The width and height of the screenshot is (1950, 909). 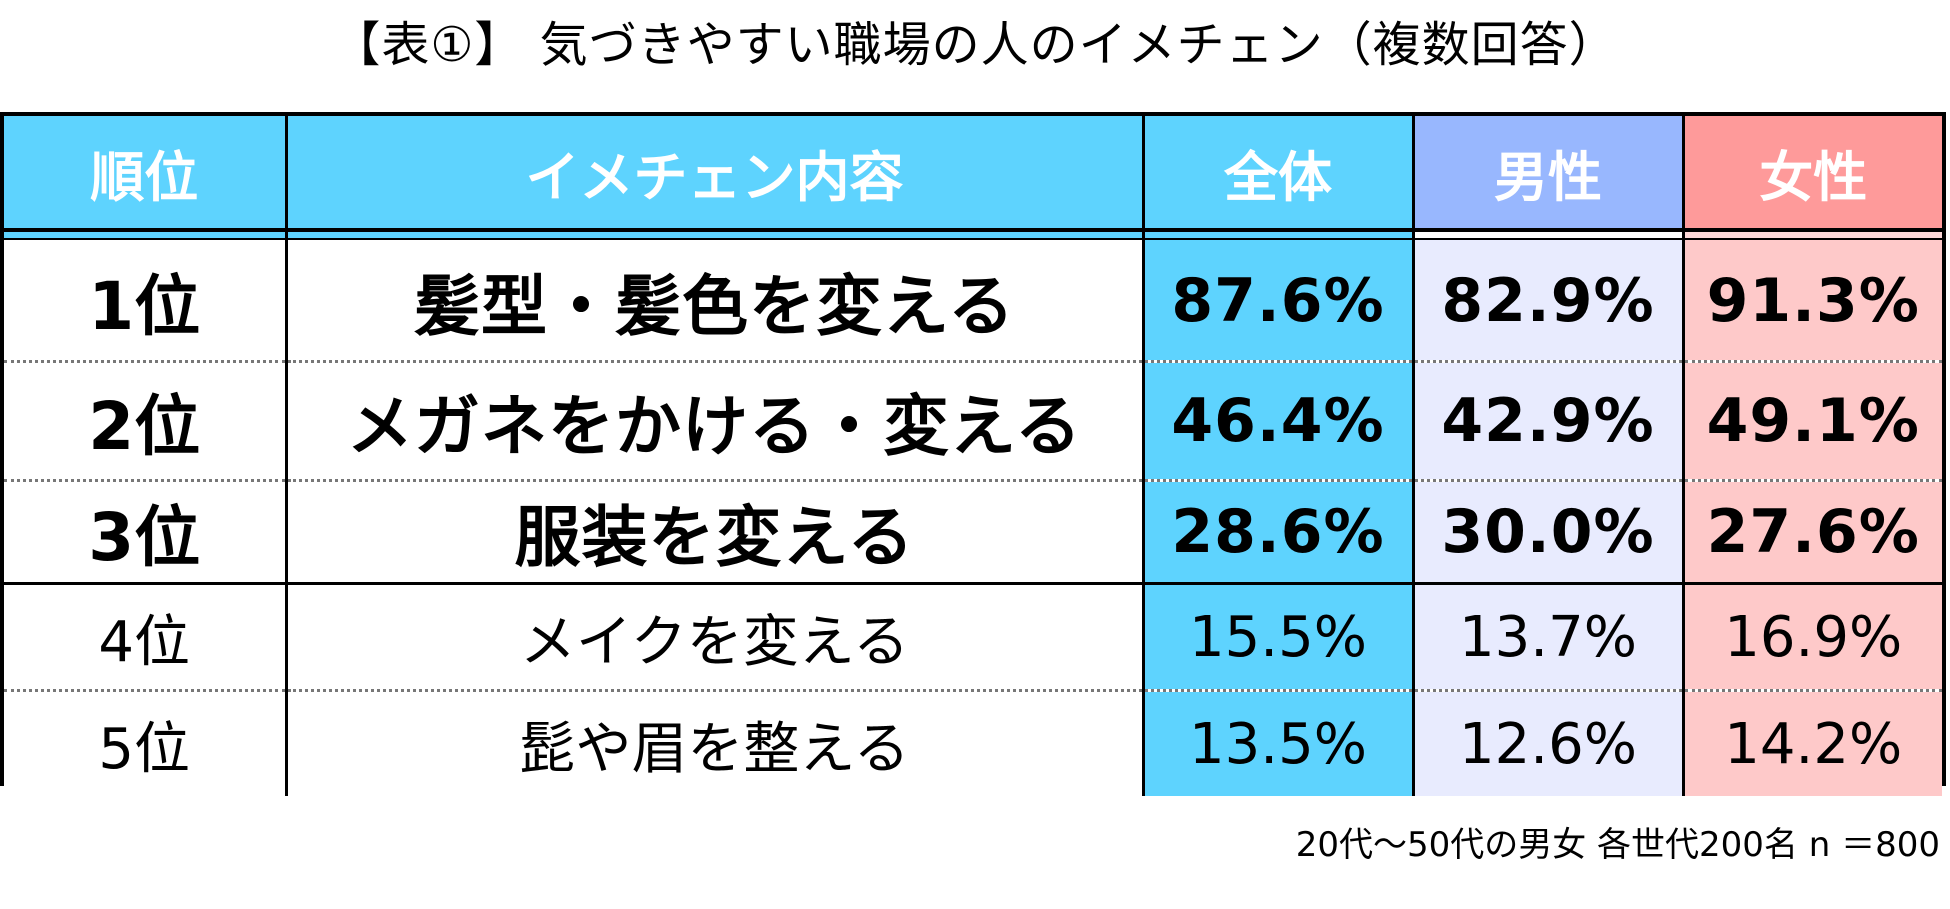 What do you see at coordinates (1549, 637) in the screenshot?
I see `male-value-cell: 13.7%` at bounding box center [1549, 637].